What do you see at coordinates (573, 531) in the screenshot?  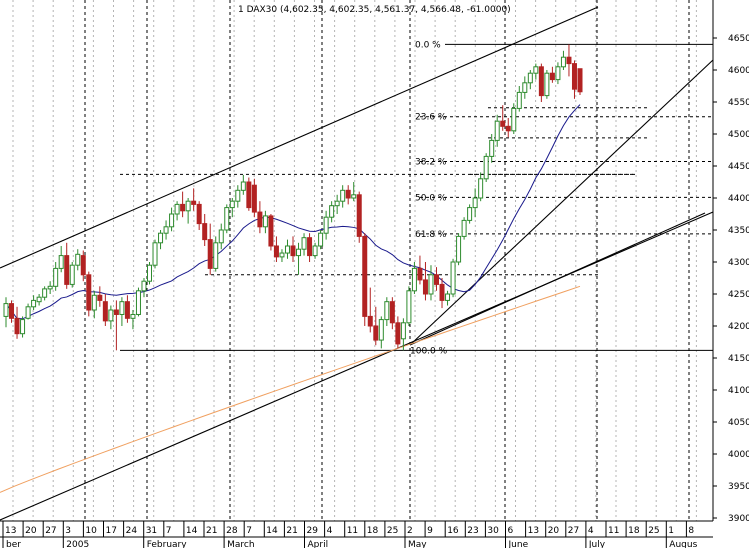 I see `x-tick-label: 27` at bounding box center [573, 531].